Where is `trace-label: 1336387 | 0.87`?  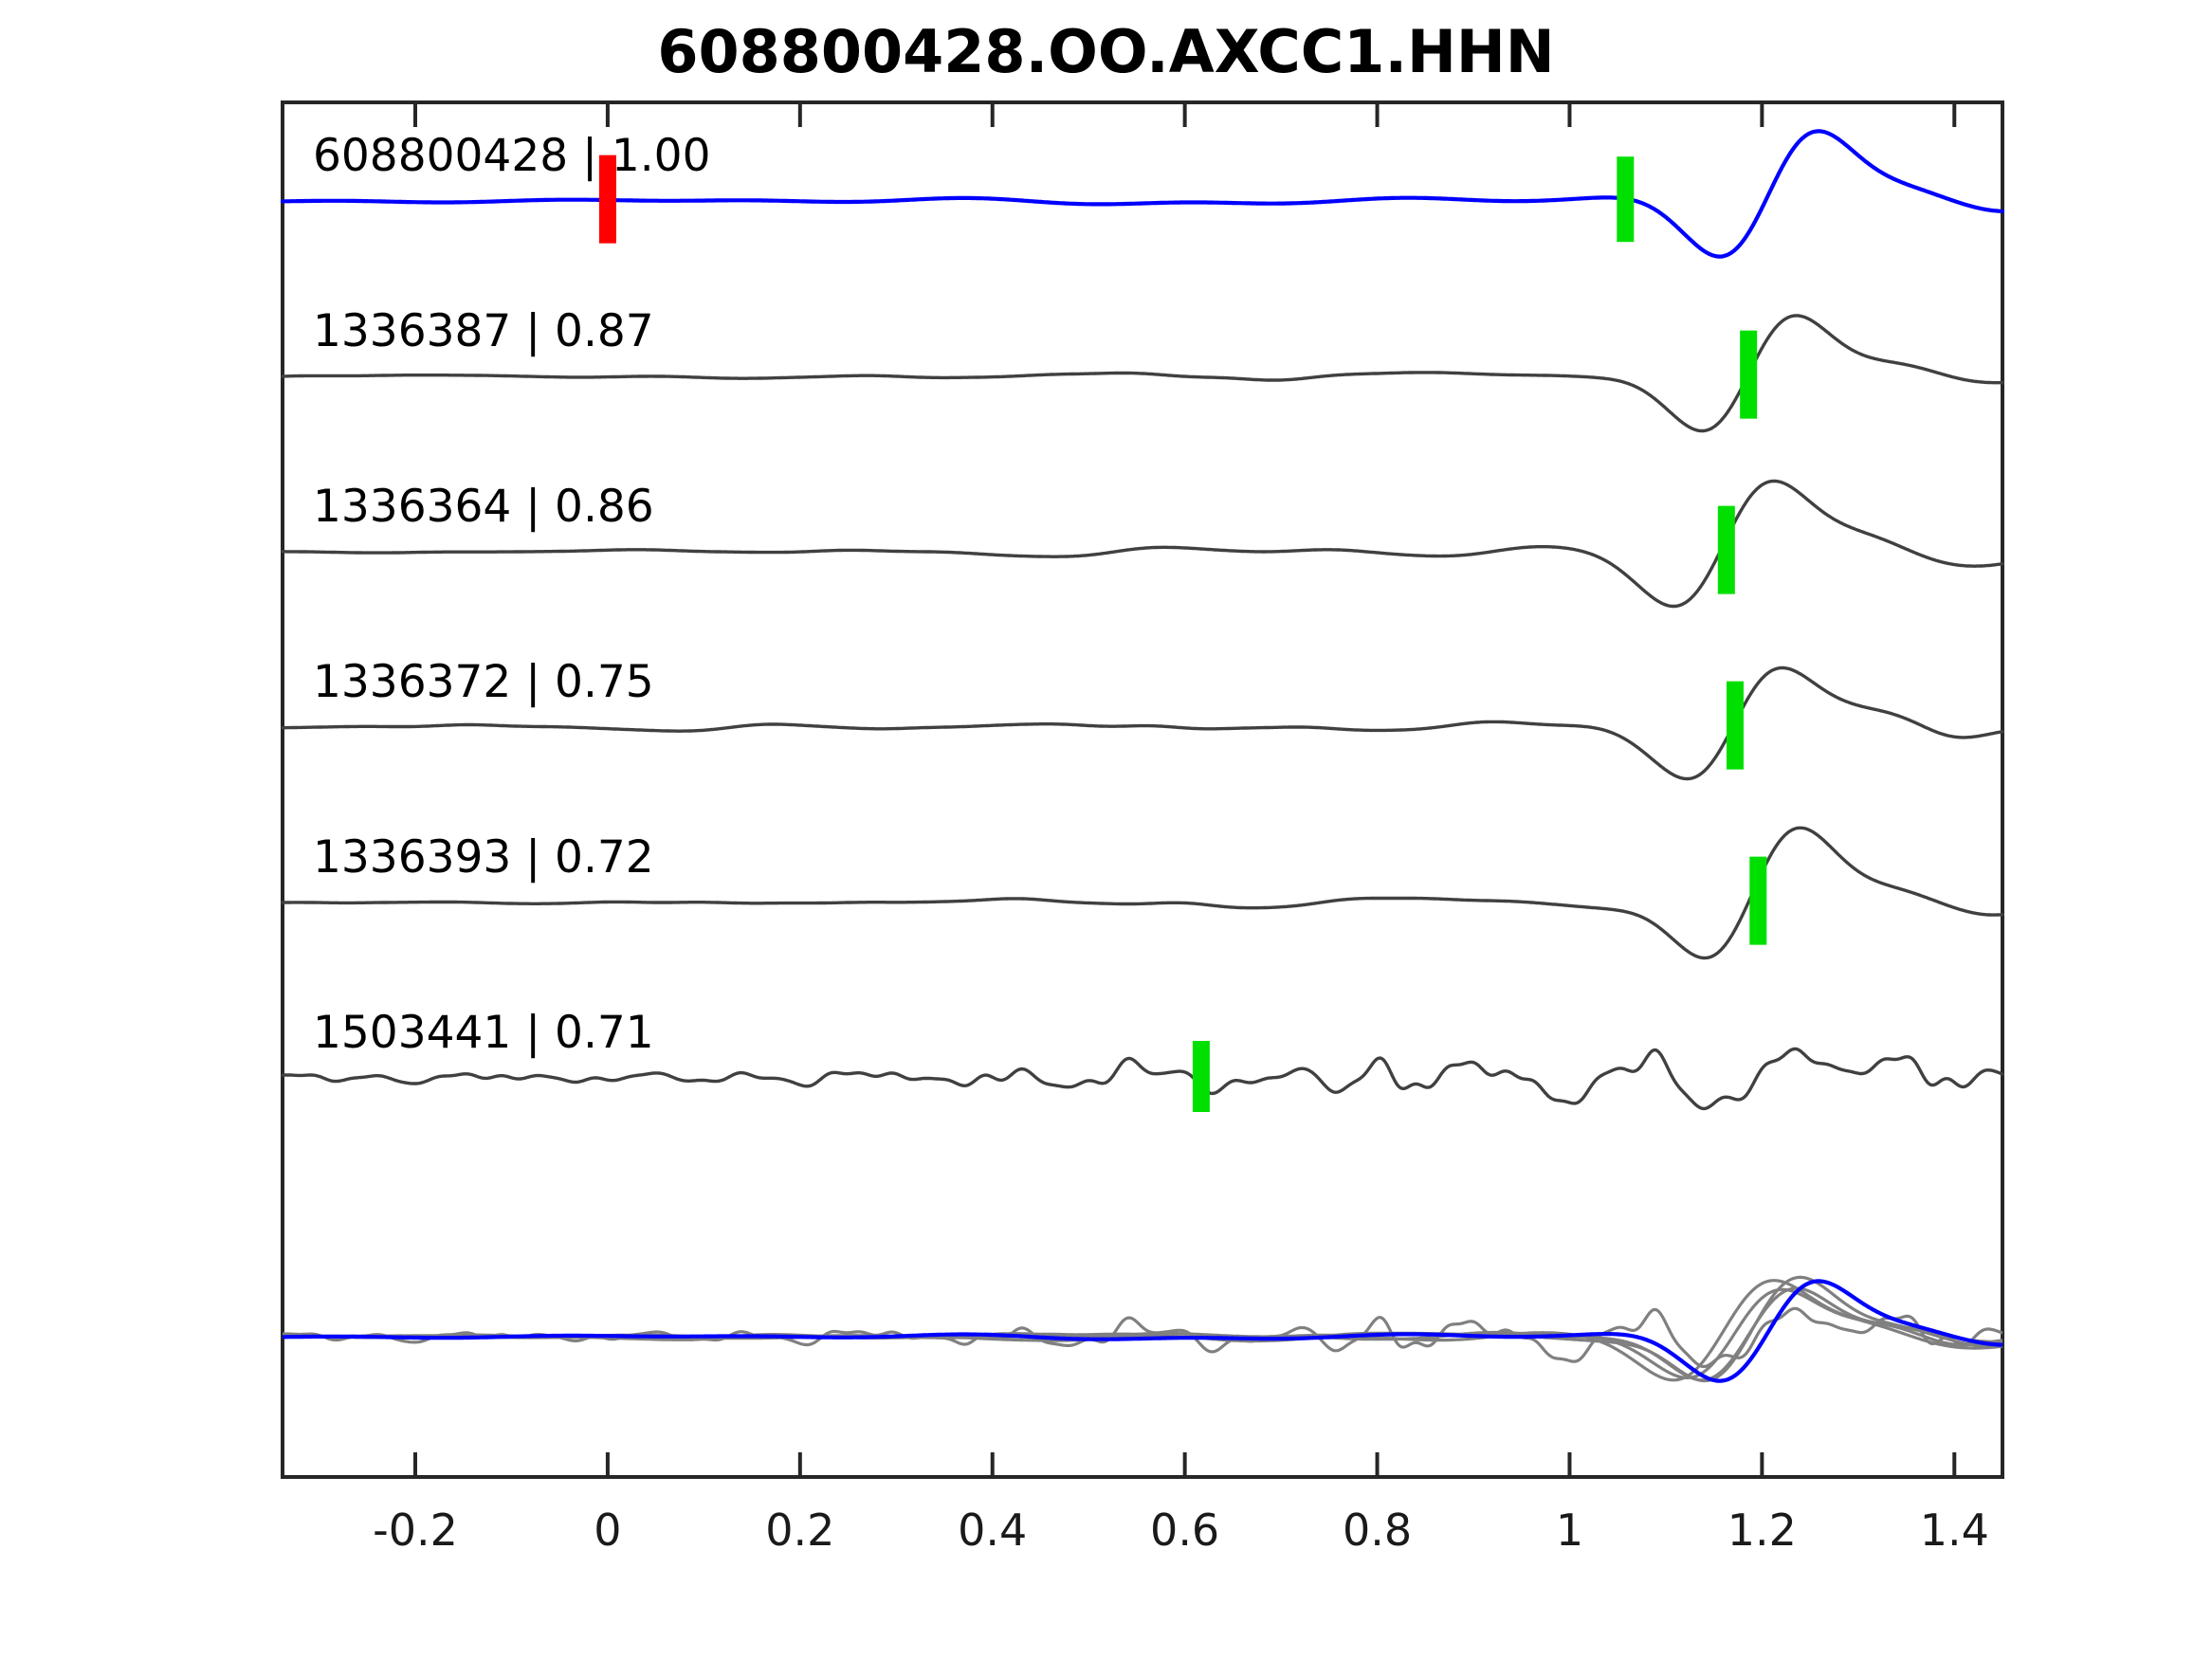
trace-label: 1336387 | 0.87 is located at coordinates (483, 331).